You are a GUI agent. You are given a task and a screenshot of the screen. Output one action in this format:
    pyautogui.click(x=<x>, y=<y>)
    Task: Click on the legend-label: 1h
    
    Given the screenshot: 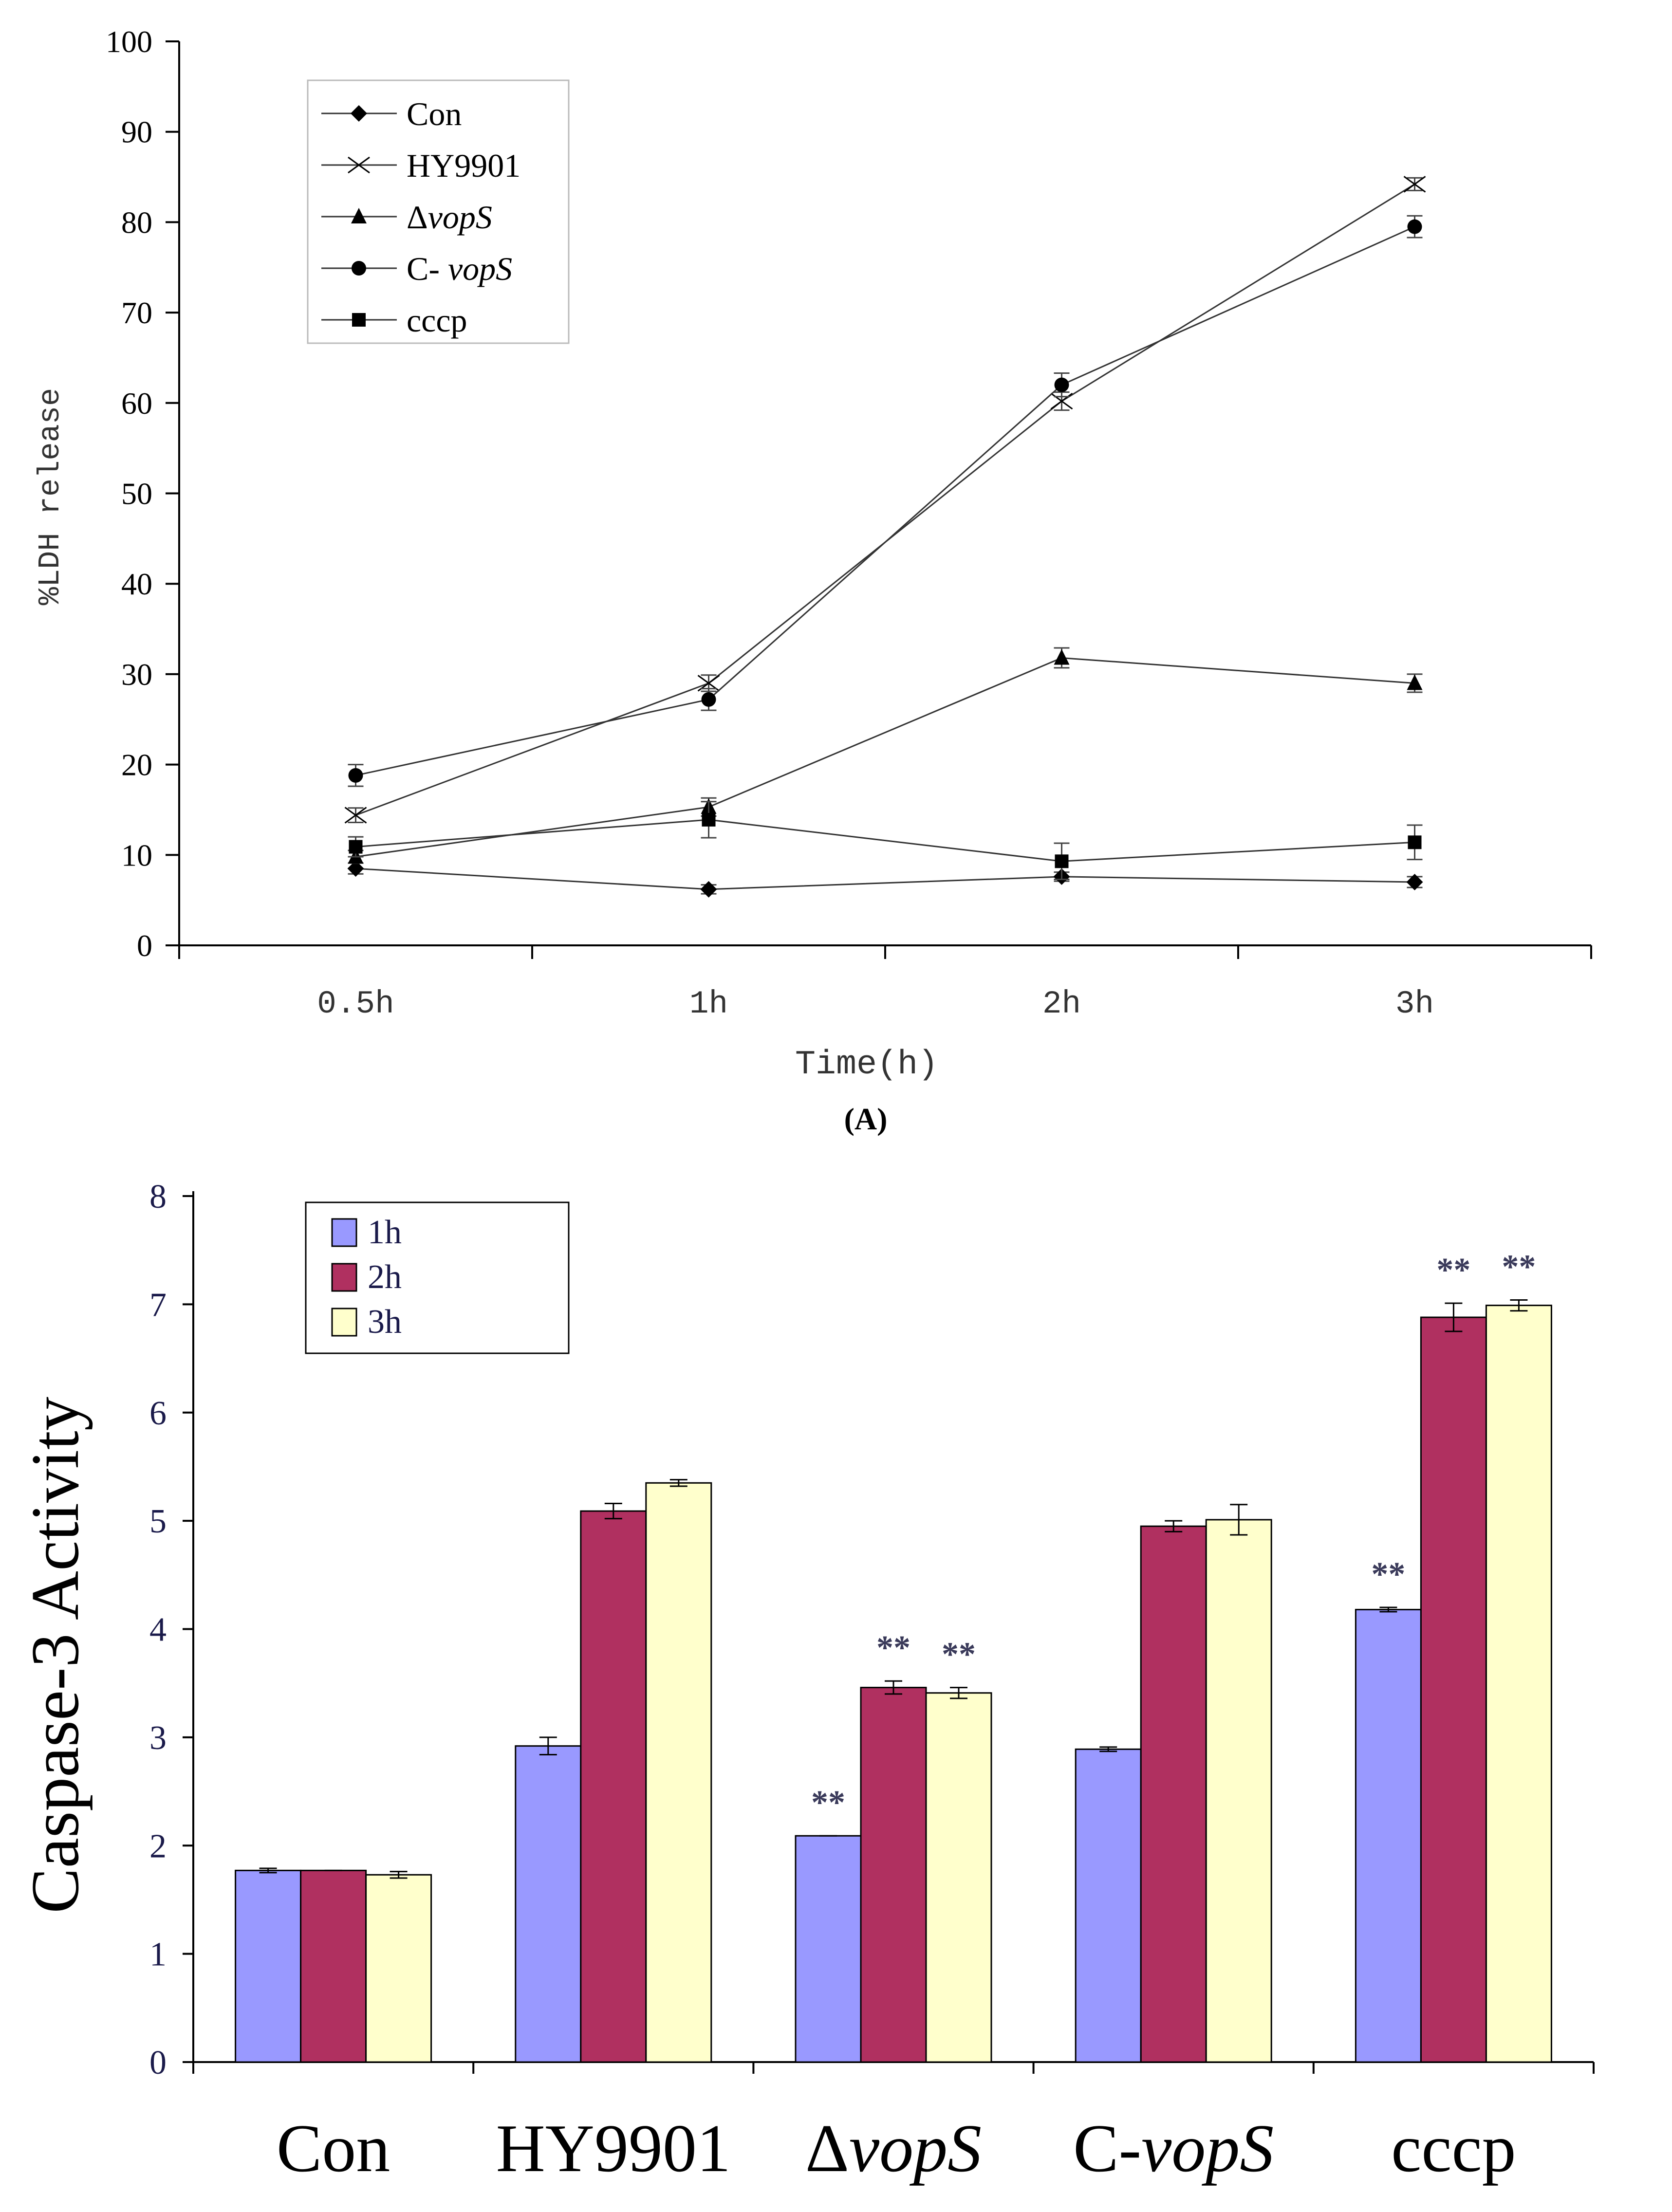 What is the action you would take?
    pyautogui.click(x=385, y=1232)
    